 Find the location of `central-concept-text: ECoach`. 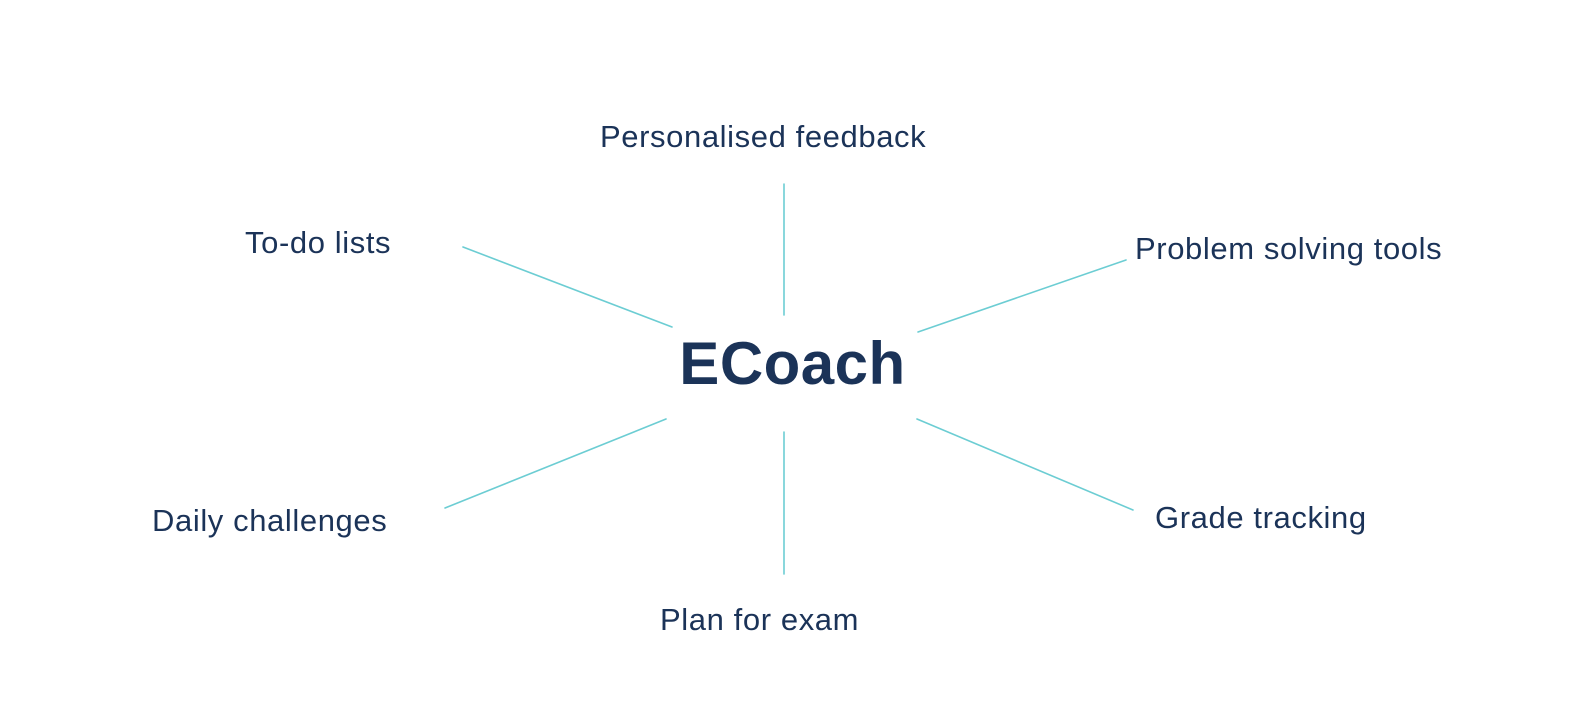

central-concept-text: ECoach is located at coordinates (792, 363).